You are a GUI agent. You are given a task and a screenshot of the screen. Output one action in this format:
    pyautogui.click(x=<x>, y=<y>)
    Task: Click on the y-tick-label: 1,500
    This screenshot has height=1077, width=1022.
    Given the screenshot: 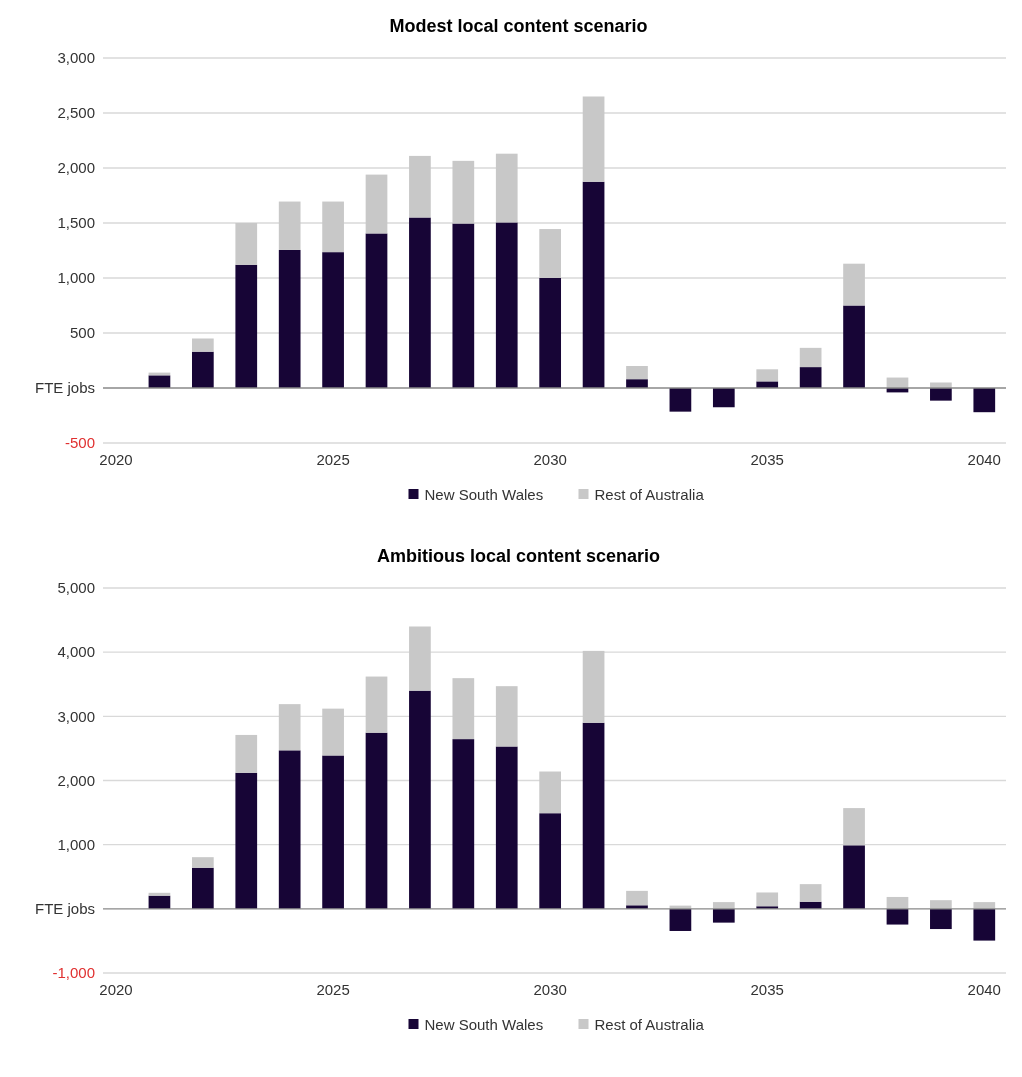 What is the action you would take?
    pyautogui.click(x=76, y=223)
    